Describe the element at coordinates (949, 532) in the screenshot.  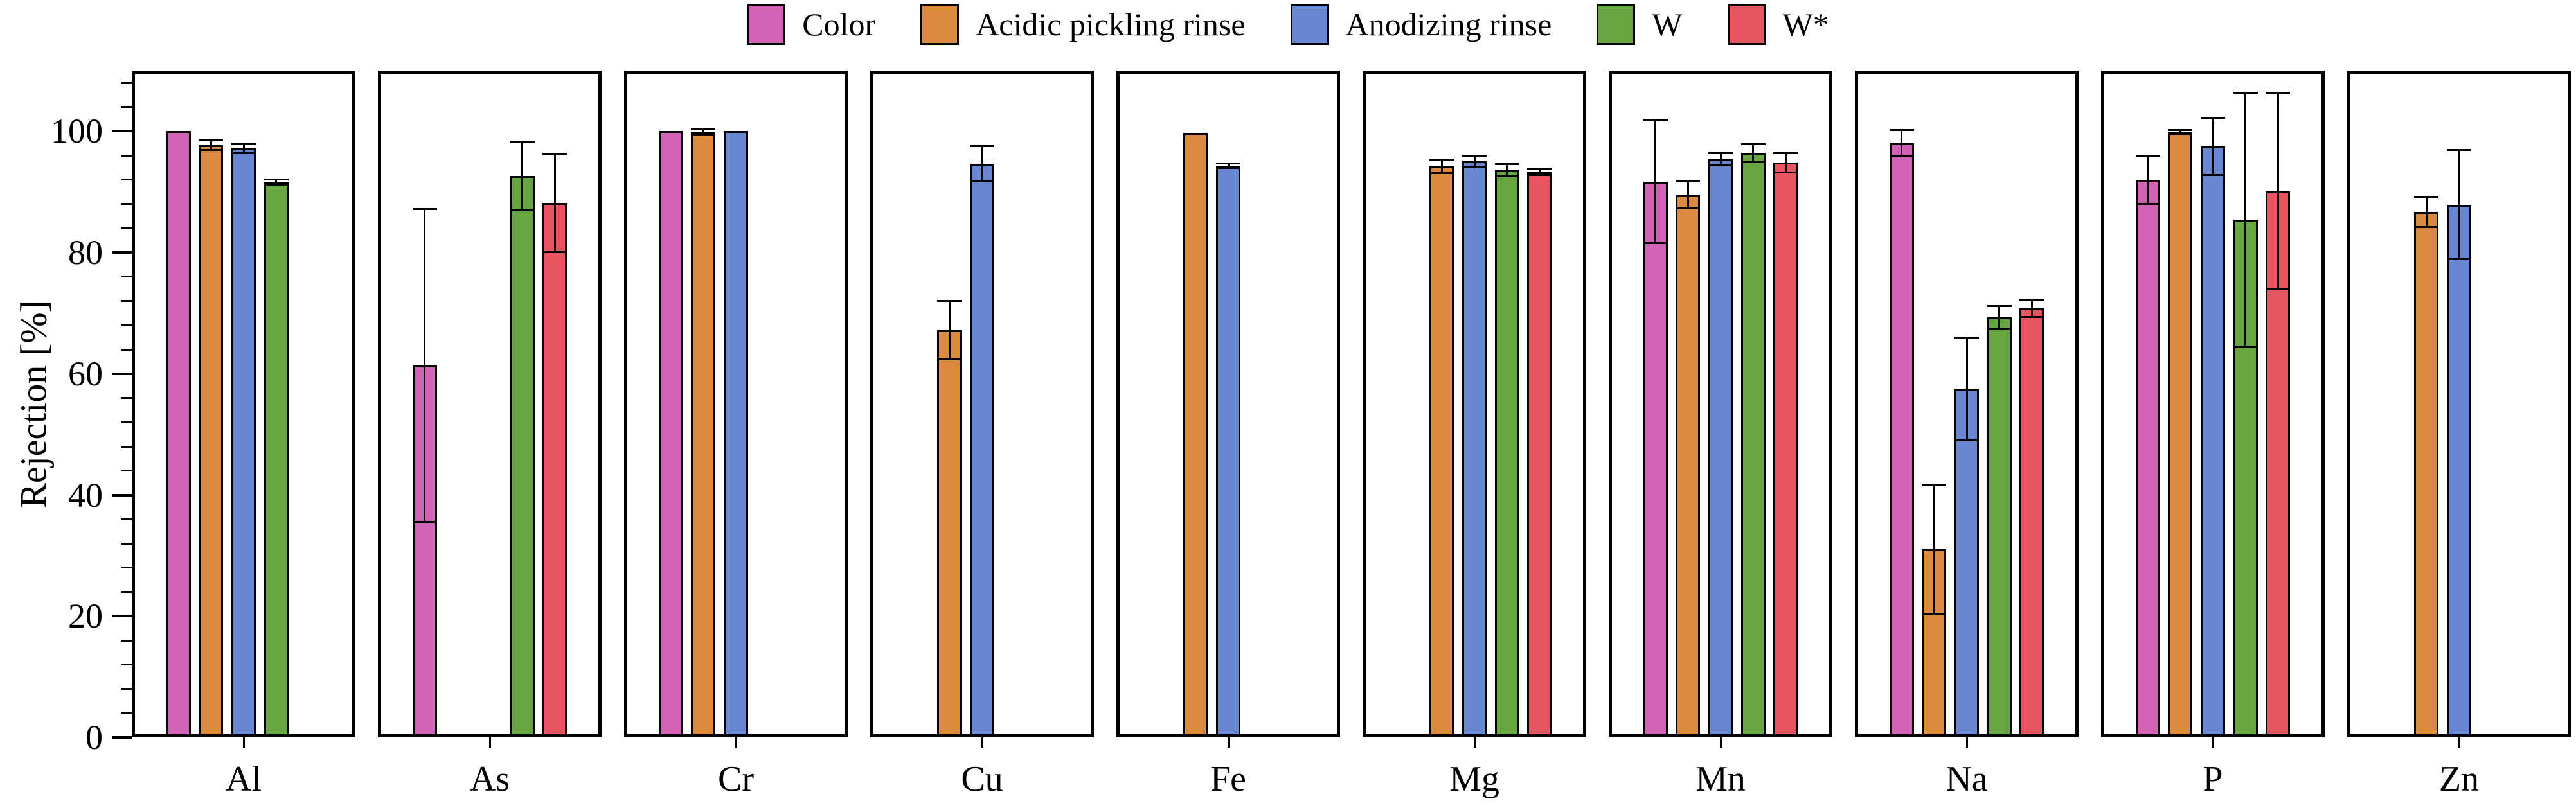
I see `bar-acidic-pickling-rinse-Cu` at that location.